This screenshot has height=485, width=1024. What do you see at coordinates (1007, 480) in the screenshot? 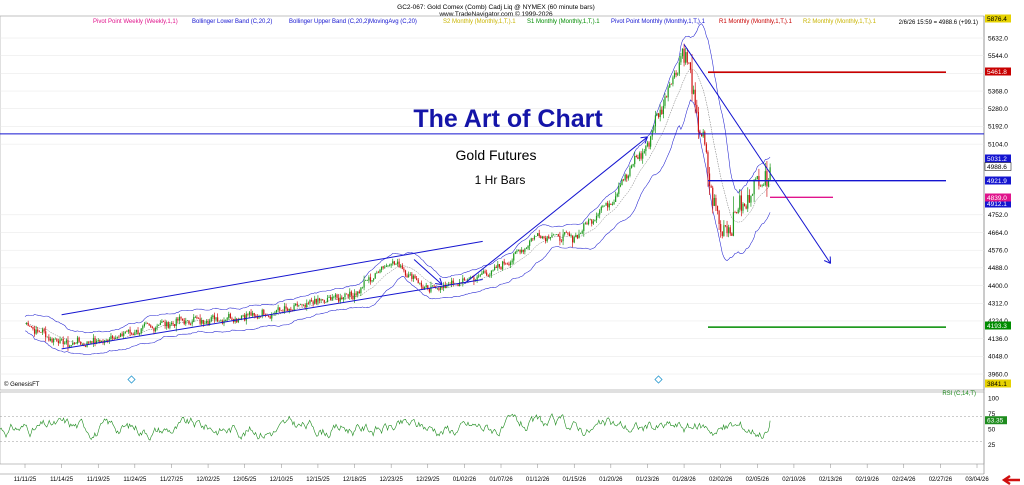
I see `scroll-right-arrow-icon` at bounding box center [1007, 480].